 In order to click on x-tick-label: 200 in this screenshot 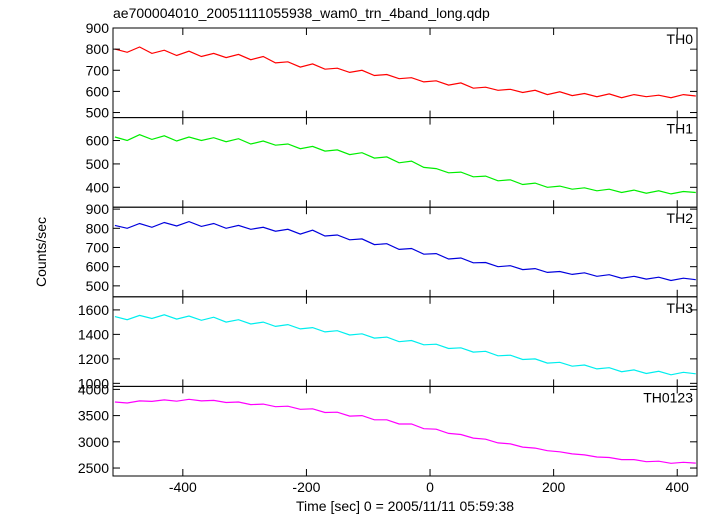, I will do `click(554, 487)`.